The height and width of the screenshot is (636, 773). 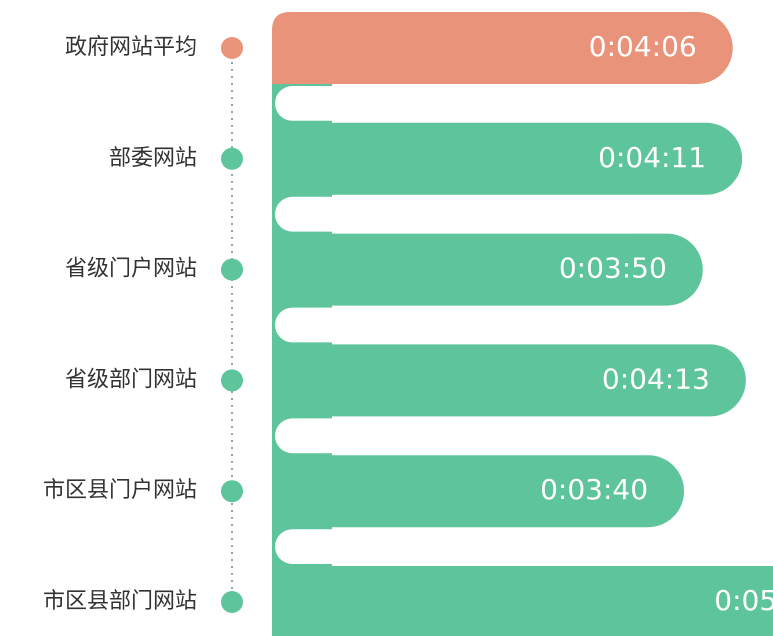 What do you see at coordinates (643, 46) in the screenshot?
I see `value-label: 0:04:06` at bounding box center [643, 46].